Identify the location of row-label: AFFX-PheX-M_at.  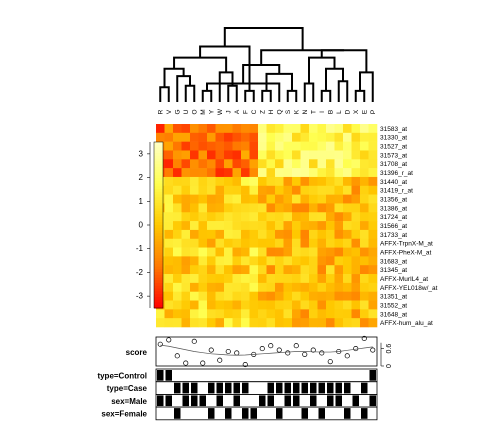
(405, 252).